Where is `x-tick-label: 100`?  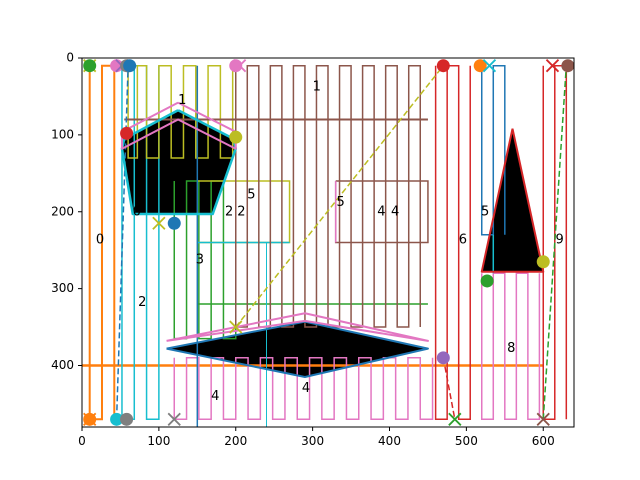
x-tick-label: 100 is located at coordinates (158, 441).